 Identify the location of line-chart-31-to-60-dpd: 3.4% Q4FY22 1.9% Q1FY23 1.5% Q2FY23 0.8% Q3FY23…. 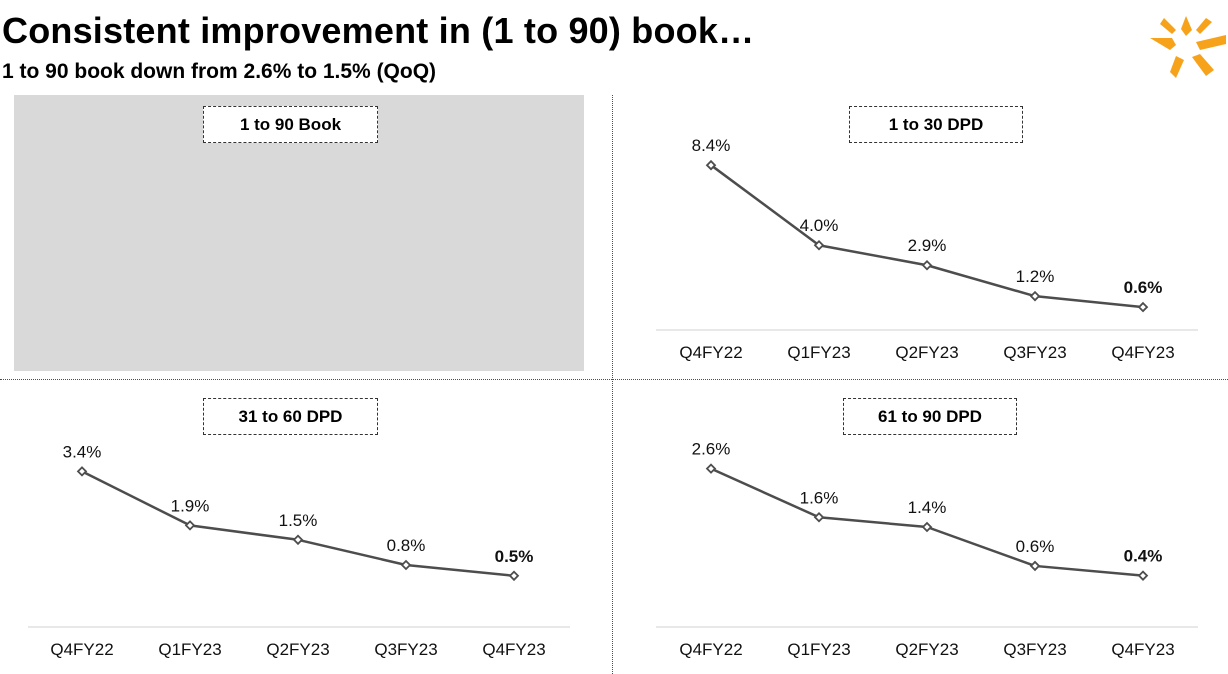
(299, 550).